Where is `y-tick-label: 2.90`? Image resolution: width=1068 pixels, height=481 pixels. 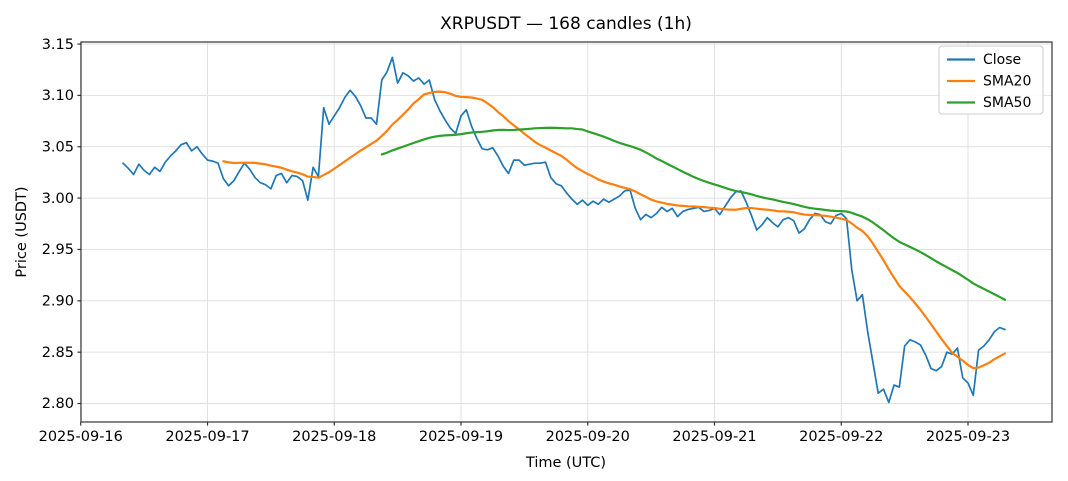
y-tick-label: 2.90 is located at coordinates (58, 302).